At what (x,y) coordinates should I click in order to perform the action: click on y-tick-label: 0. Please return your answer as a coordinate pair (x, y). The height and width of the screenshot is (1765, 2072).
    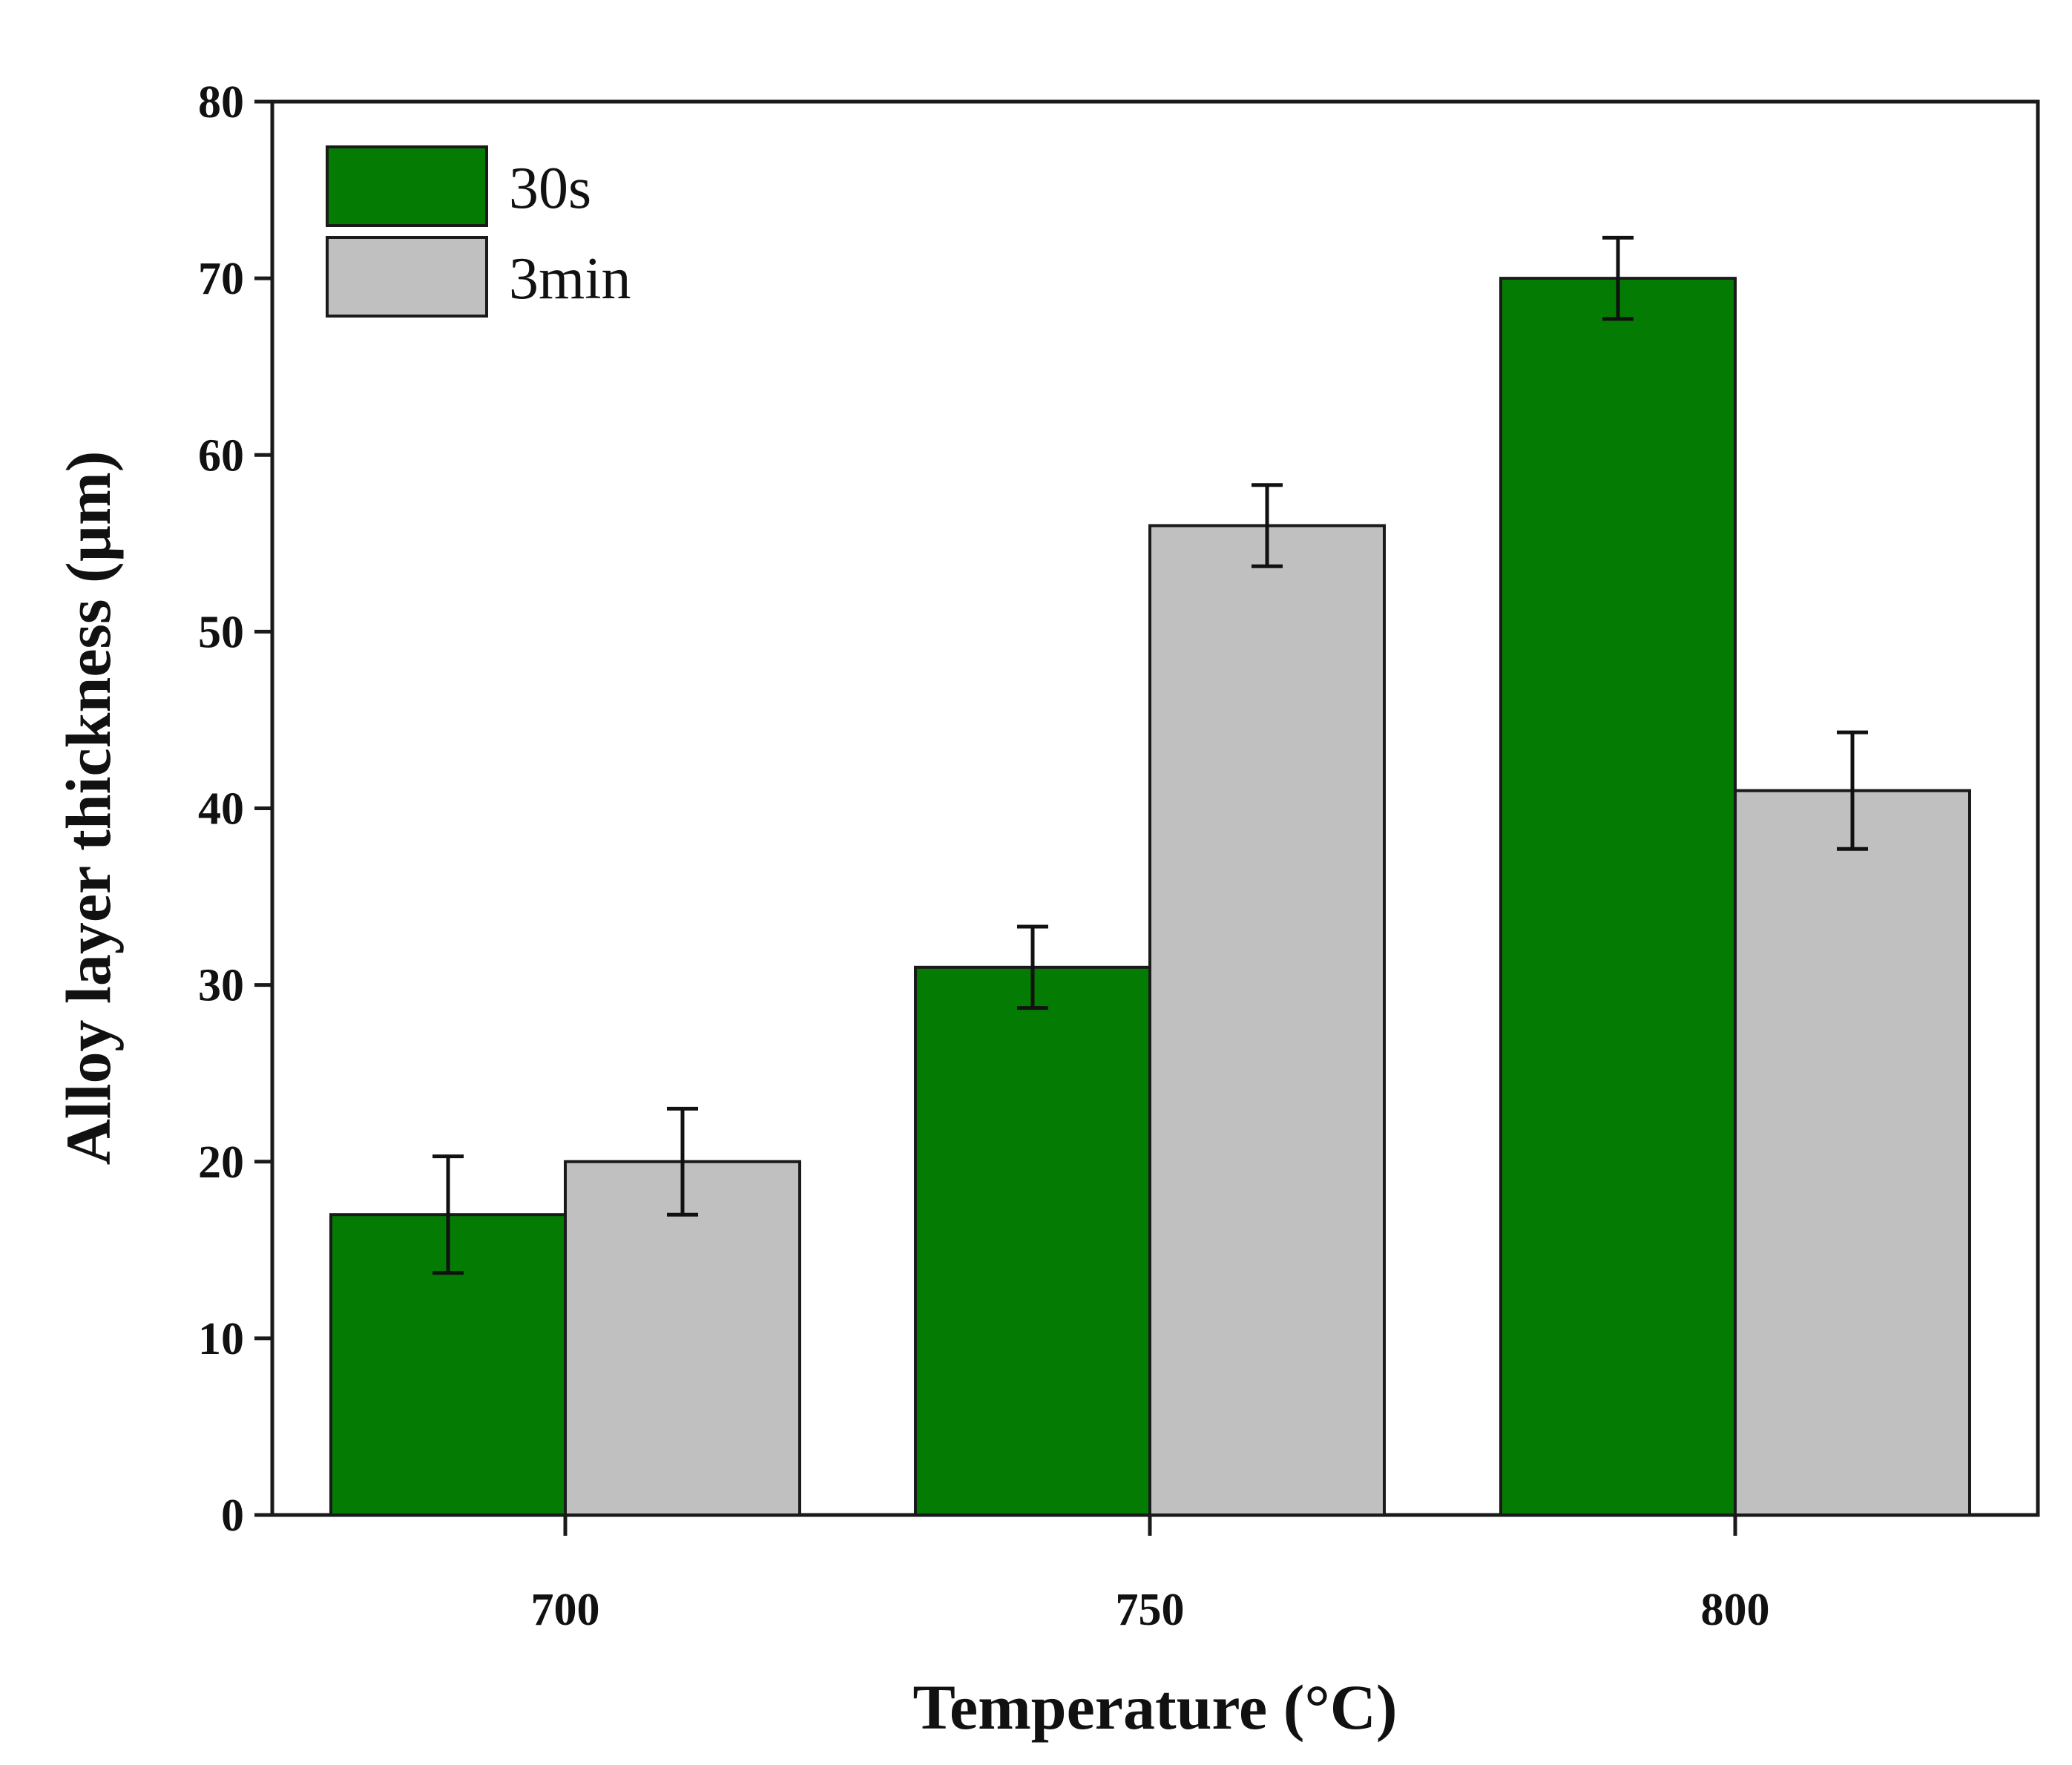
    Looking at the image, I should click on (233, 1515).